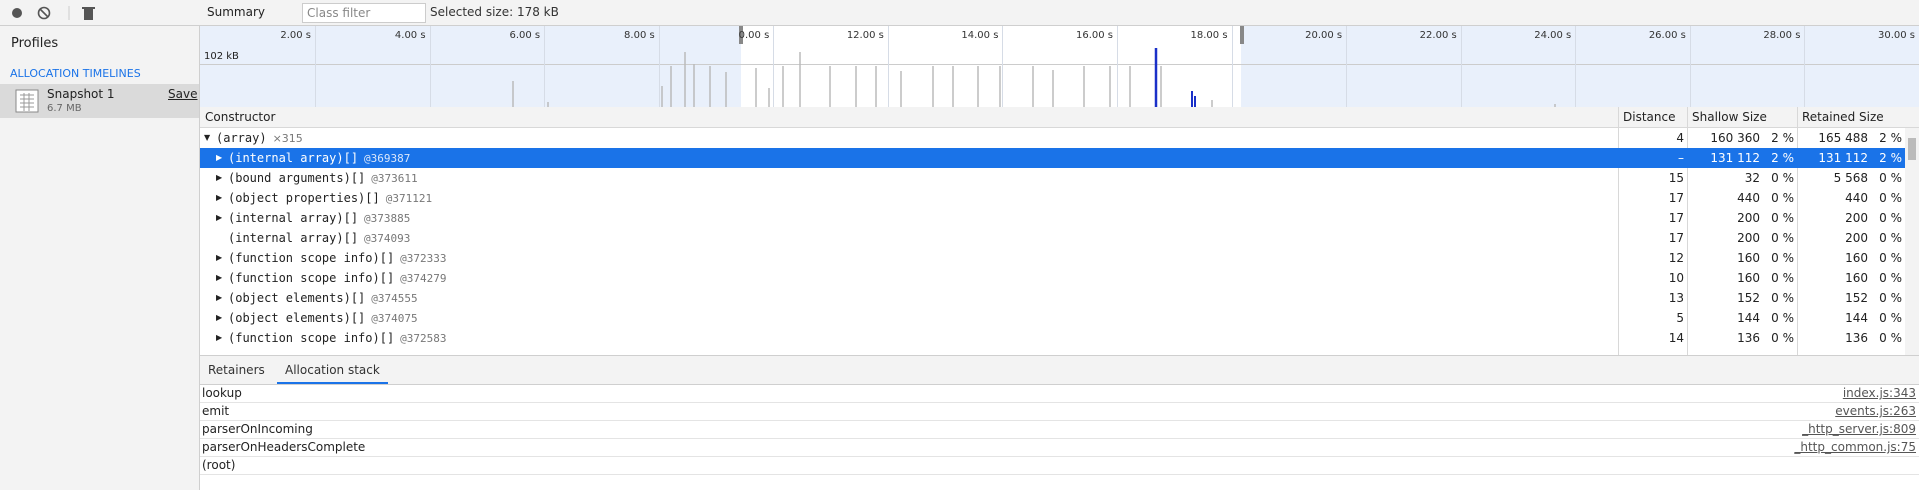 Image resolution: width=1919 pixels, height=490 pixels. What do you see at coordinates (81, 94) in the screenshot?
I see `snapshot-name: Snapshot 1` at bounding box center [81, 94].